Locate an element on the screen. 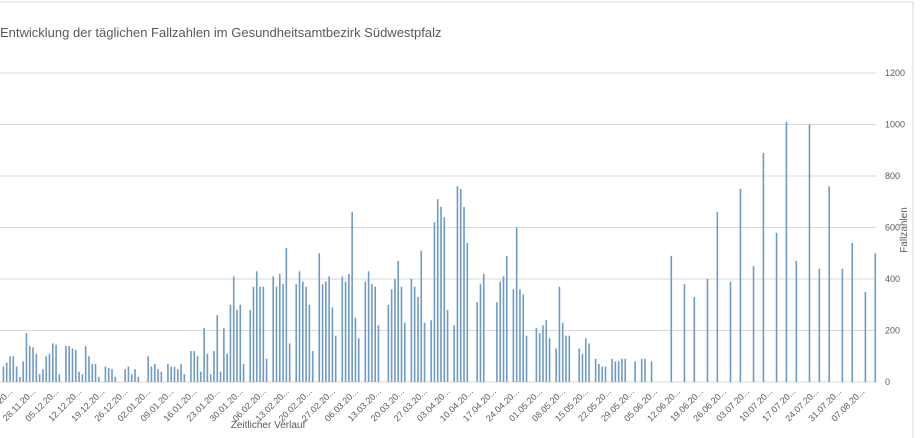  y-tick-label: 200 is located at coordinates (892, 331).